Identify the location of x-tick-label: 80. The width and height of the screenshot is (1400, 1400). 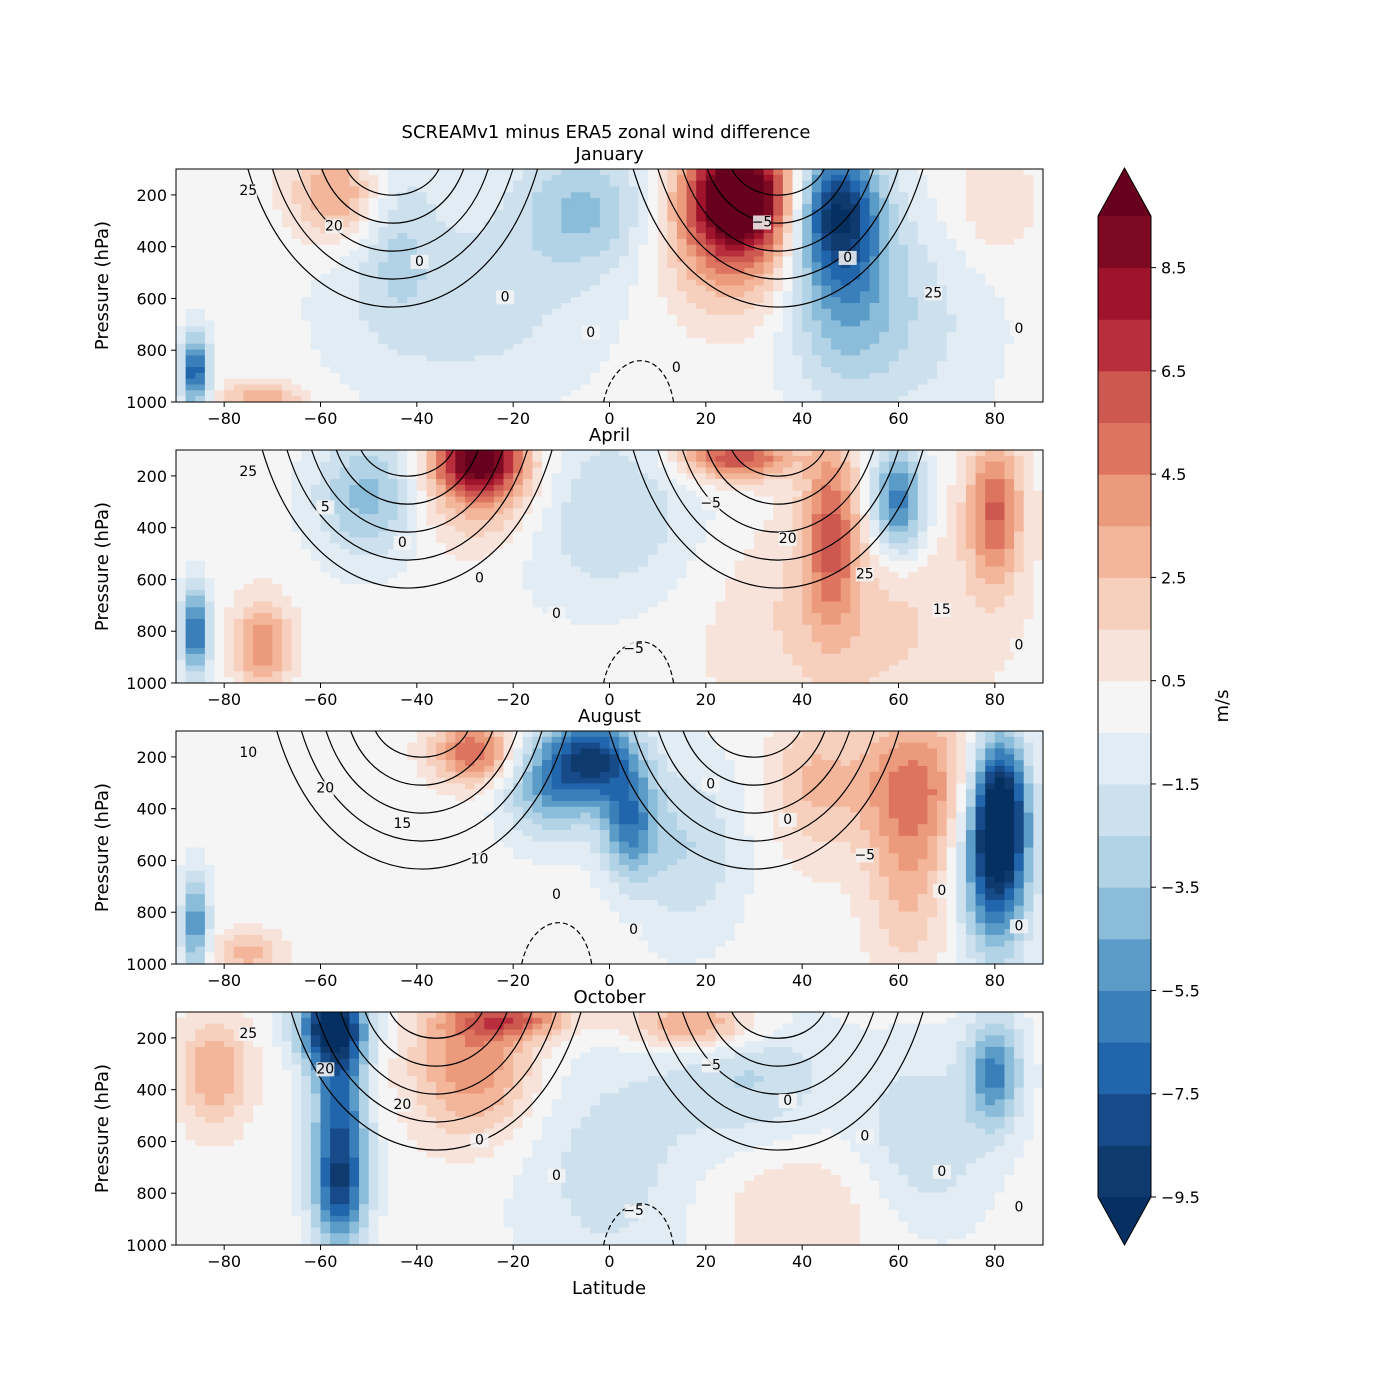
(995, 418).